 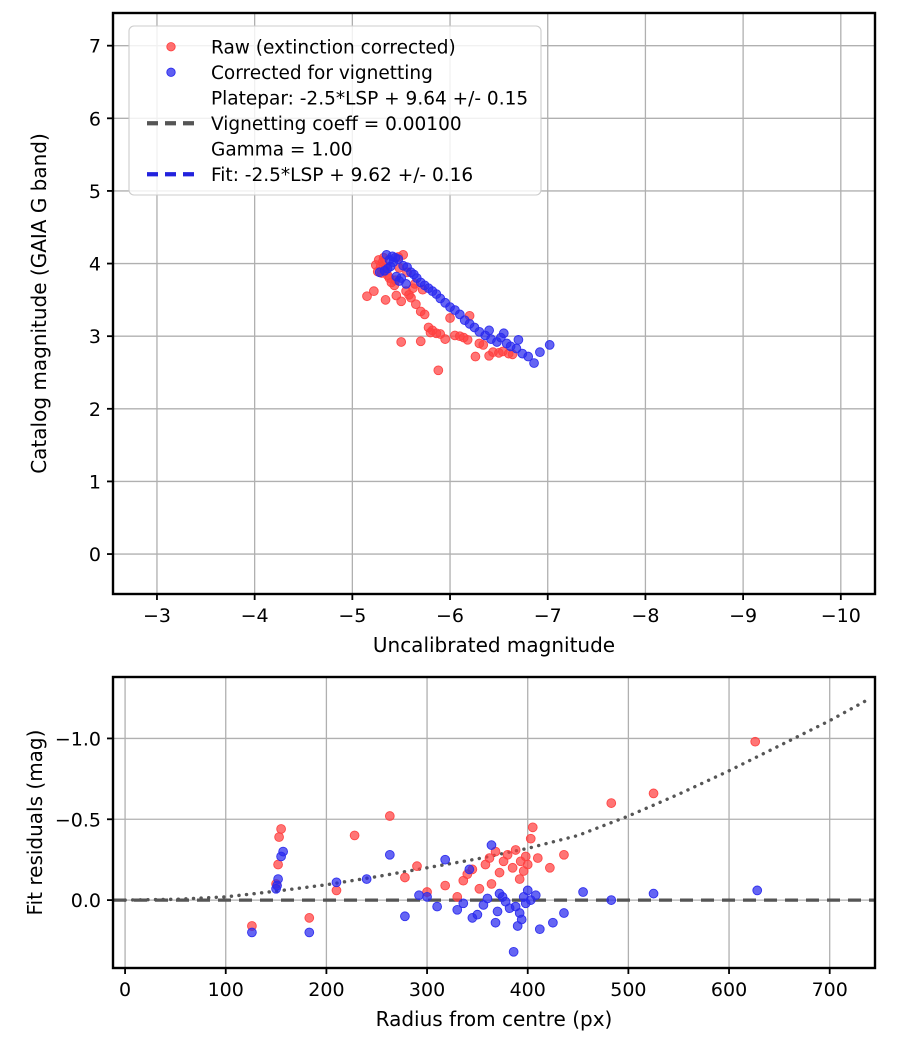 What do you see at coordinates (333, 47) in the screenshot?
I see `legend-entry-label: Raw (extinction corrected)` at bounding box center [333, 47].